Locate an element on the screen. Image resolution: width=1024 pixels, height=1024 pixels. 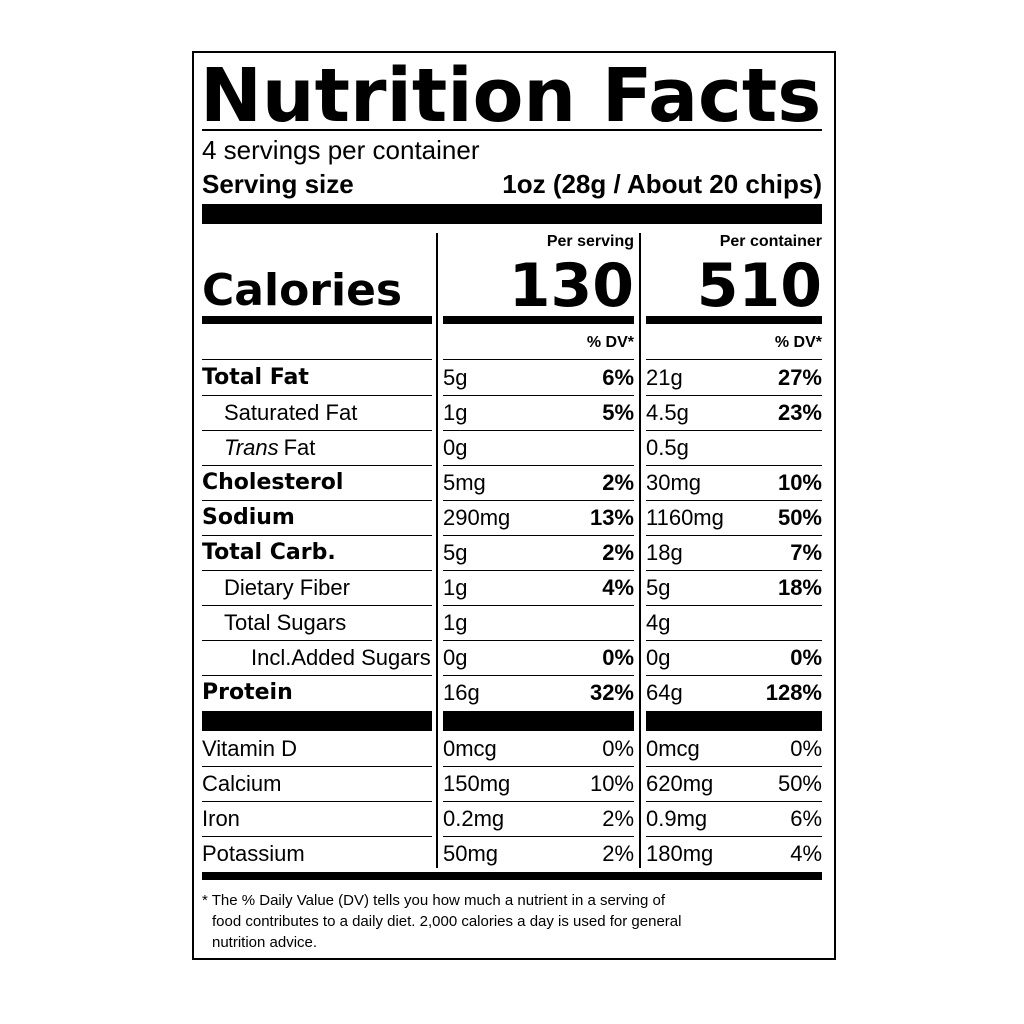
nutrient-name: Iron is located at coordinates (221, 818).